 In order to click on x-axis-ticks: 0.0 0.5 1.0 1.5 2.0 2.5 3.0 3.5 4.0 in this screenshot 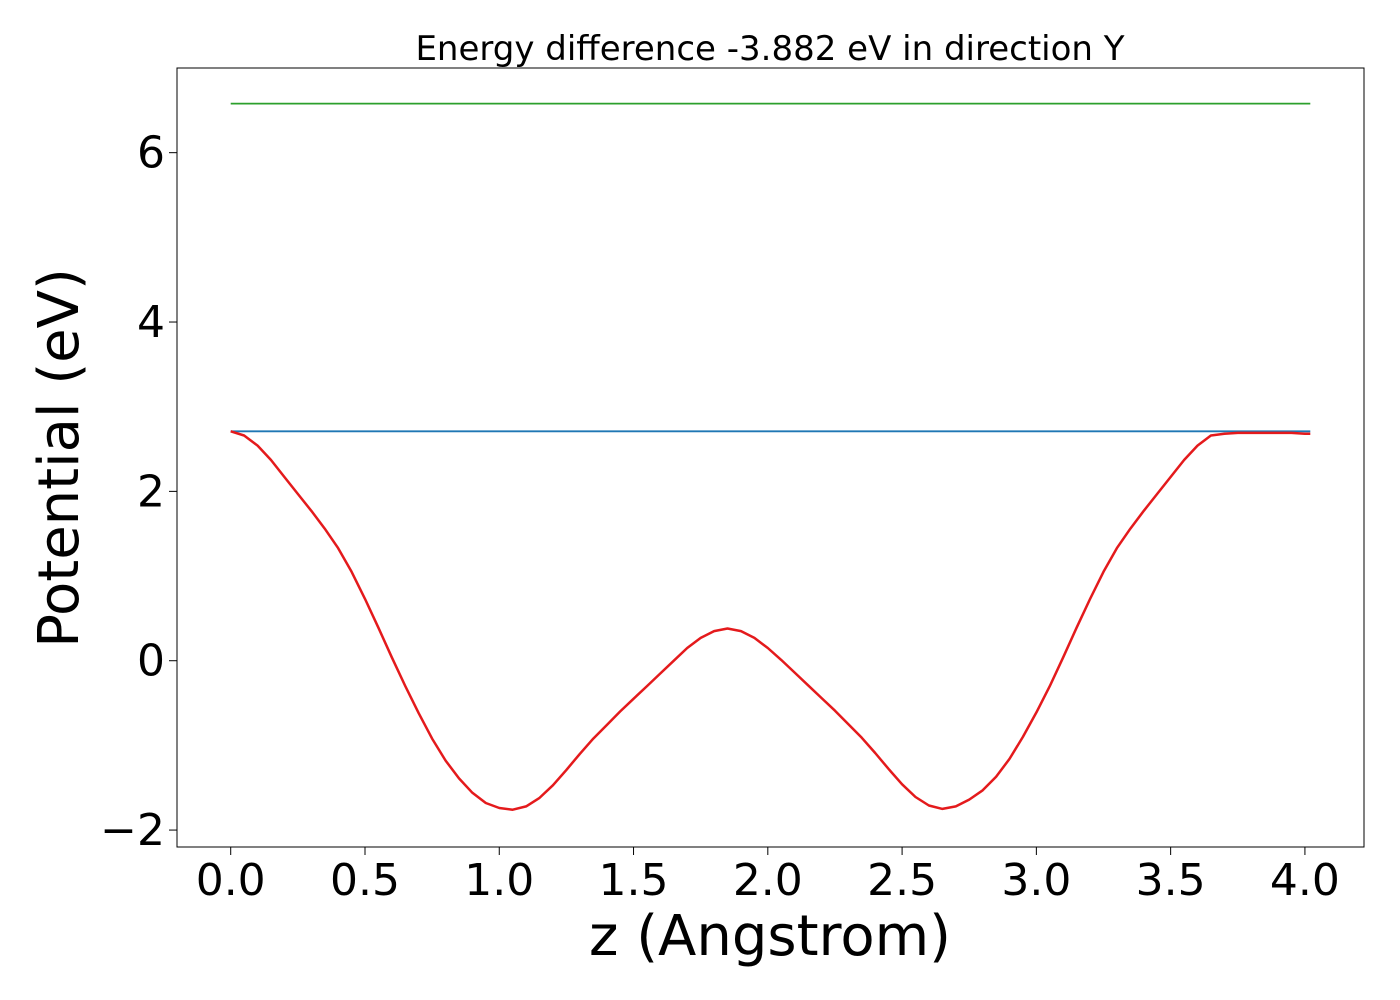, I will do `click(768, 876)`.